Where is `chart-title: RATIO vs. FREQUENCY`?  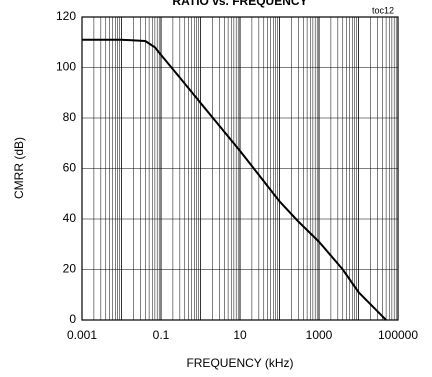
chart-title: RATIO vs. FREQUENCY is located at coordinates (239, 4).